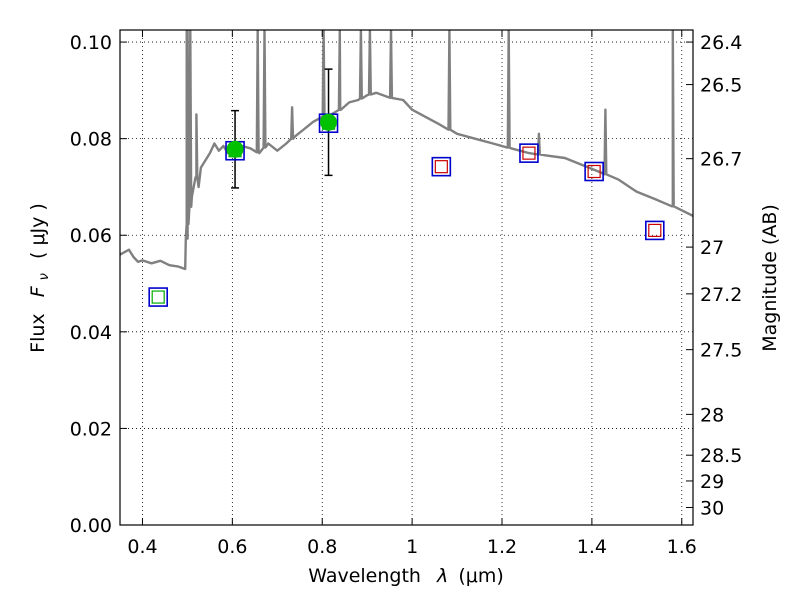 This screenshot has height=600, width=800. I want to click on magnitude-tick-label: 27.2, so click(721, 295).